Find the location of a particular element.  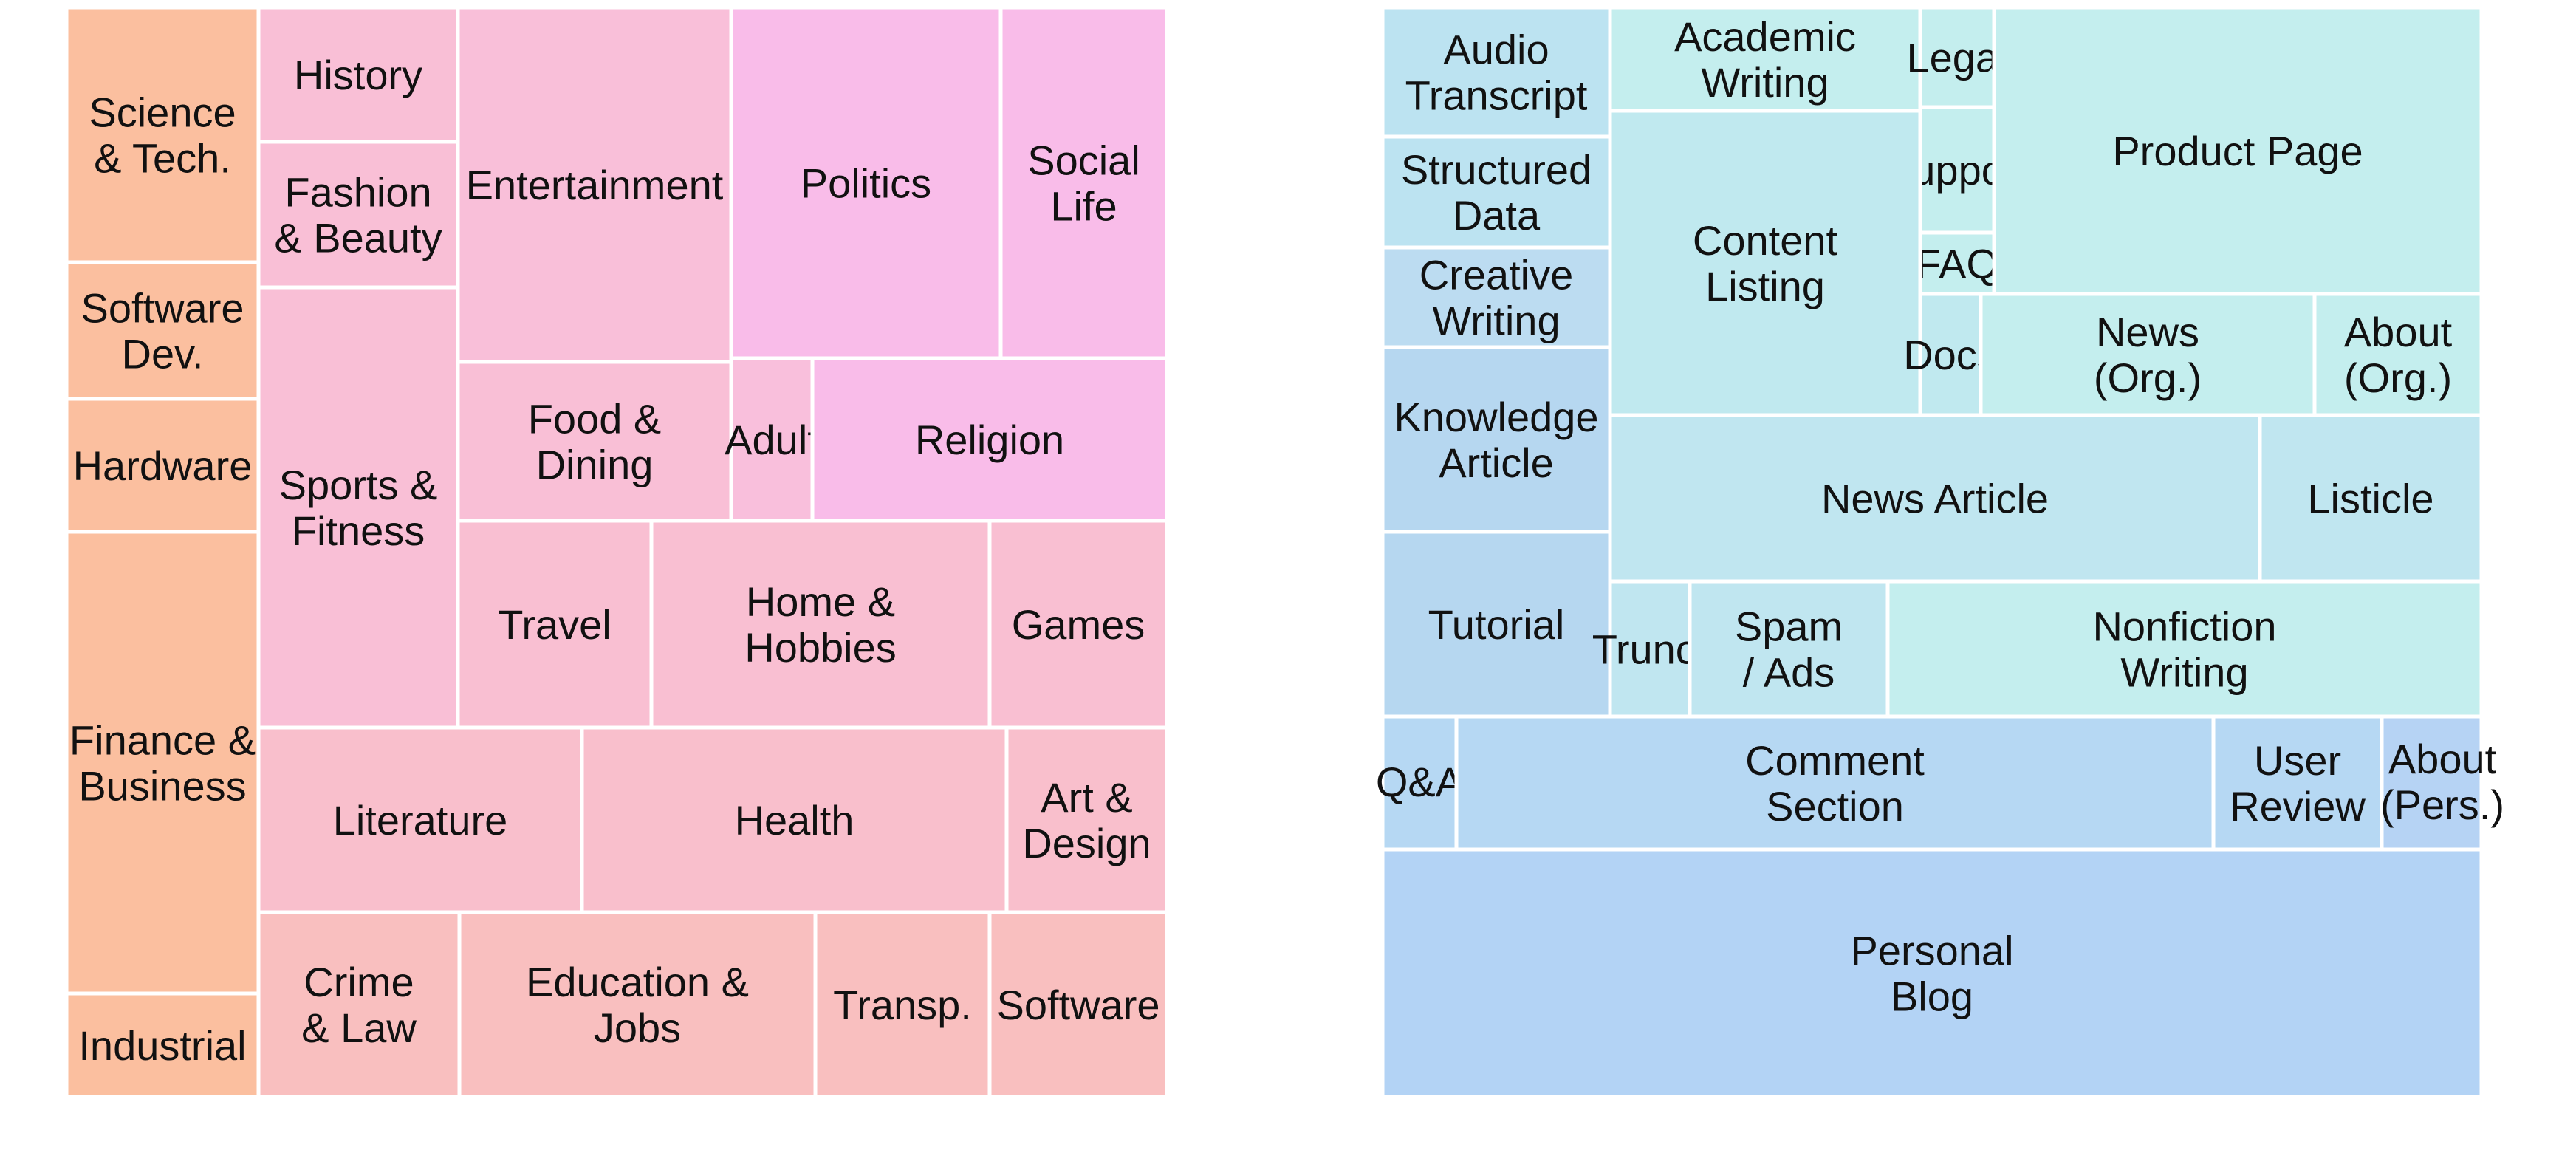

tile-food-dining is located at coordinates (594, 442).